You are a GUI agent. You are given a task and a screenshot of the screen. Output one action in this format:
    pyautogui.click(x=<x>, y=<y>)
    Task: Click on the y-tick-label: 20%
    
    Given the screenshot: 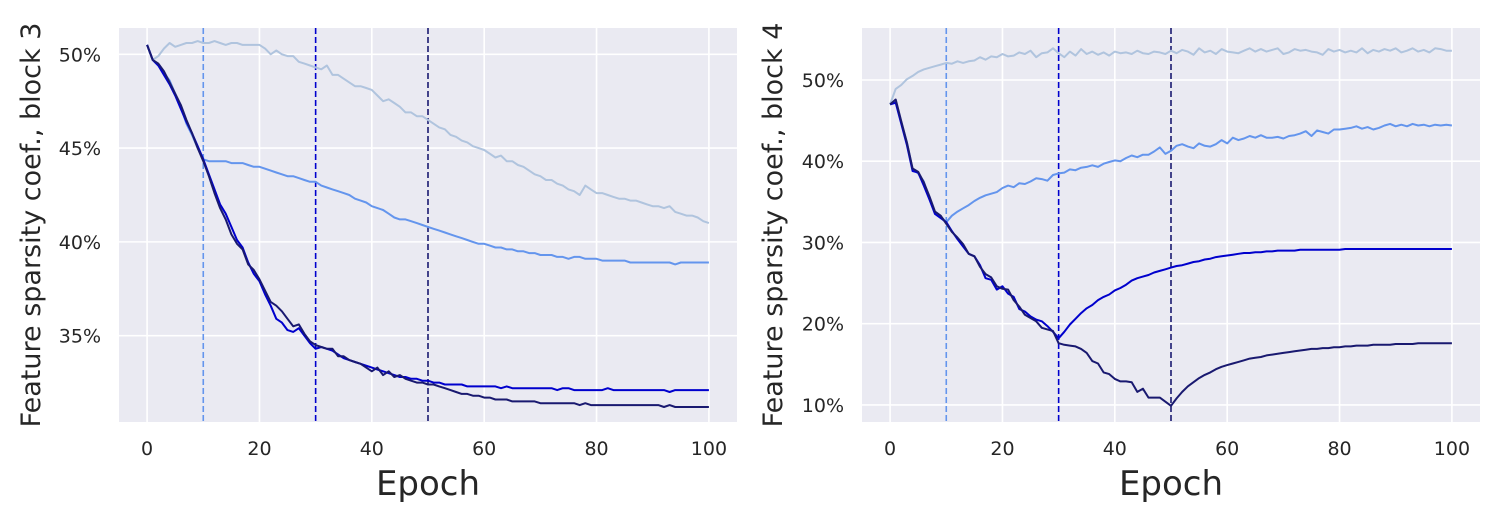 What is the action you would take?
    pyautogui.click(x=823, y=325)
    